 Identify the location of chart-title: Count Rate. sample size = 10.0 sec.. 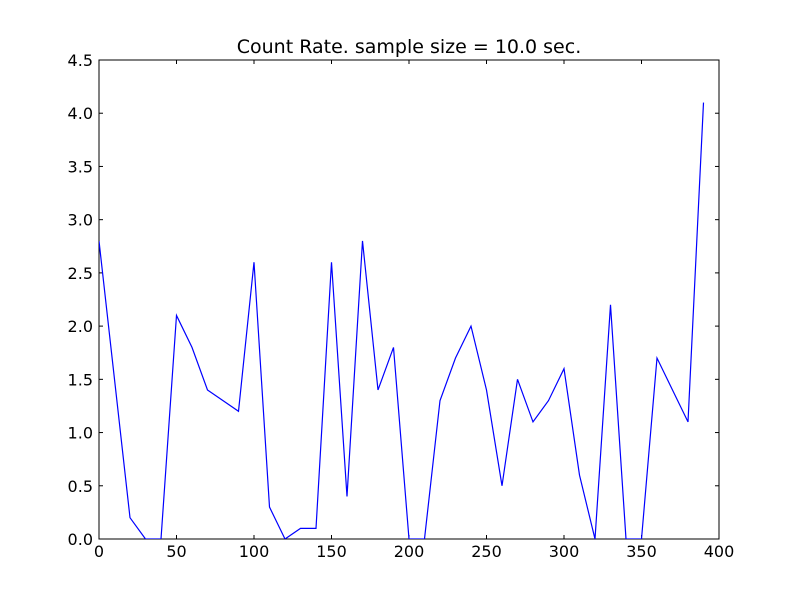
(409, 47).